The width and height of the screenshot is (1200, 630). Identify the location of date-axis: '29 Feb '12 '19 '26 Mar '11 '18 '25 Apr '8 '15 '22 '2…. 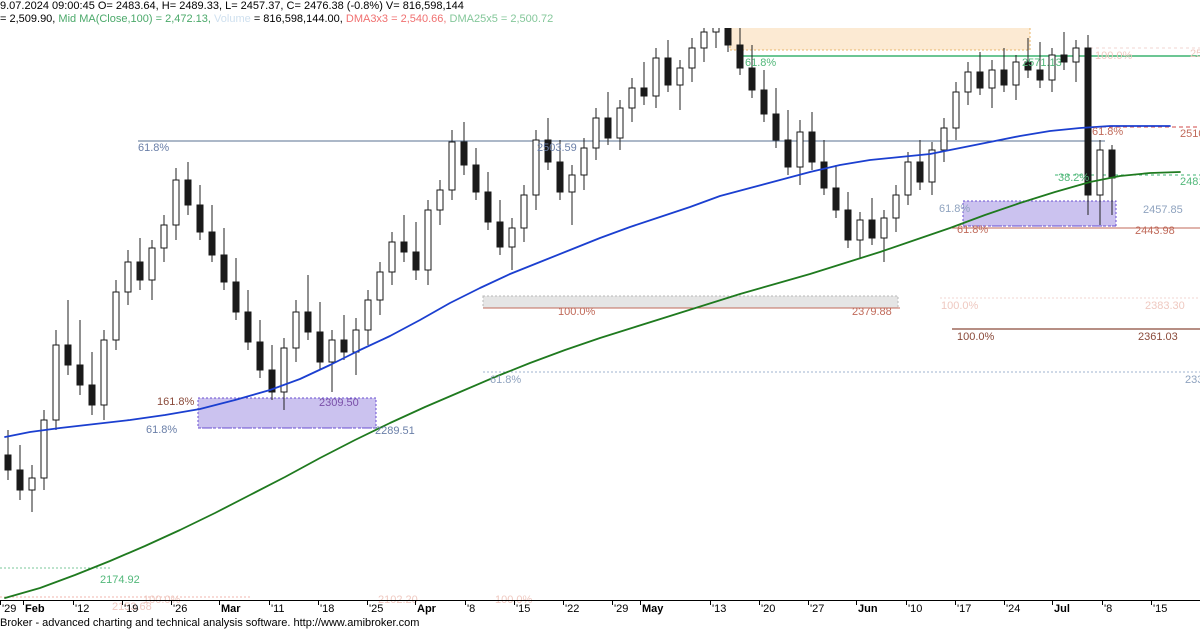
(600, 608).